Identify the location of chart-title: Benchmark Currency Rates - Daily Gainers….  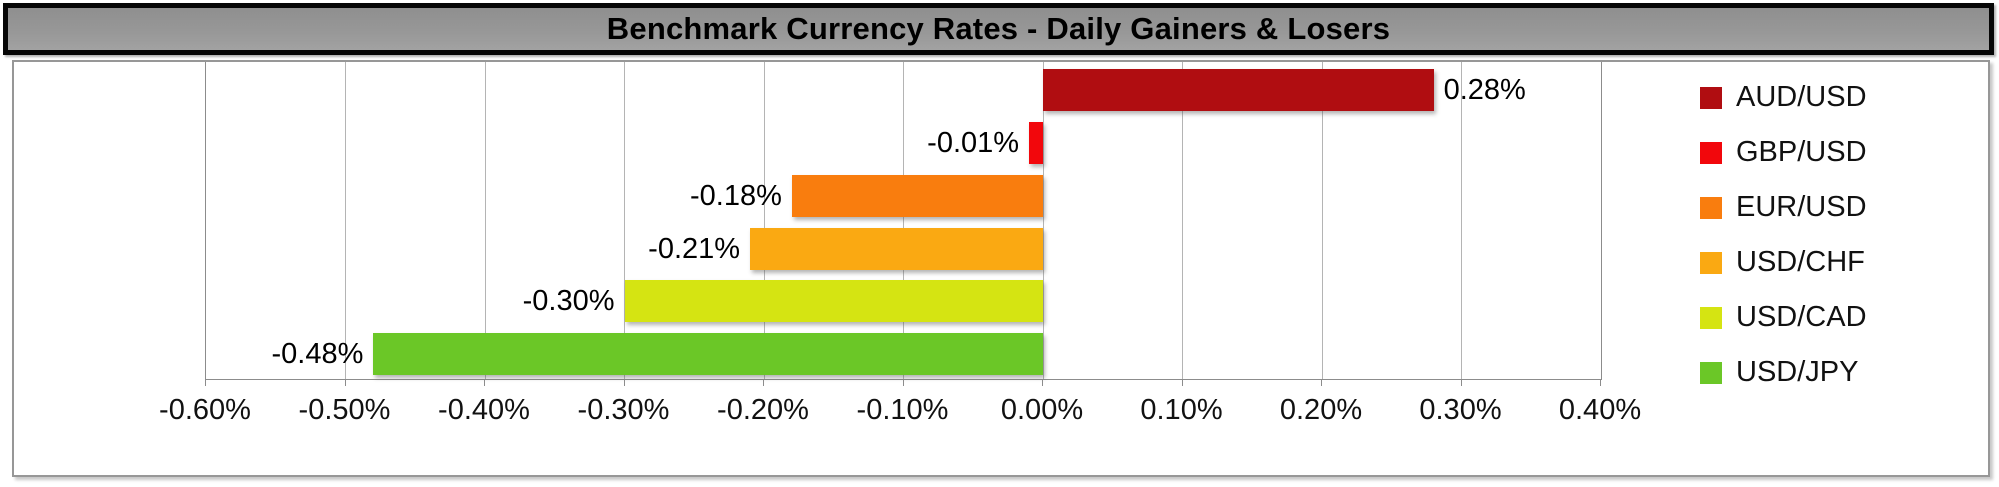
(998, 28).